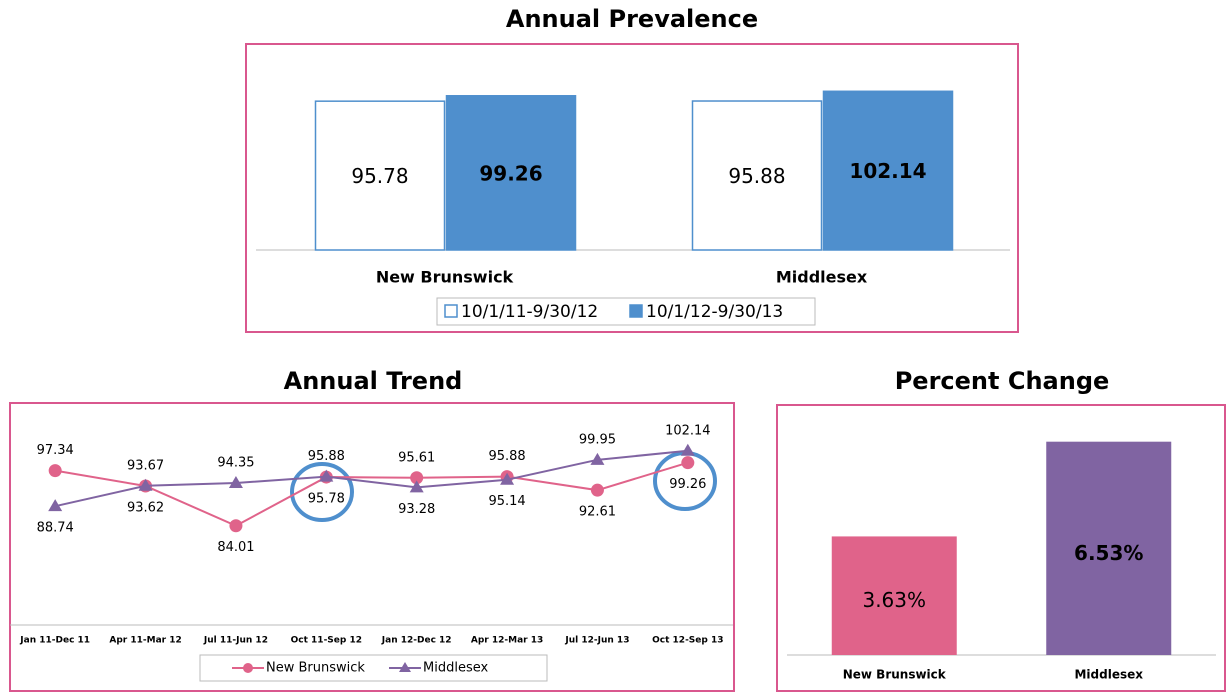 Image resolution: width=1226 pixels, height=692 pixels. What do you see at coordinates (373, 381) in the screenshot?
I see `chart-title: Annual Trend` at bounding box center [373, 381].